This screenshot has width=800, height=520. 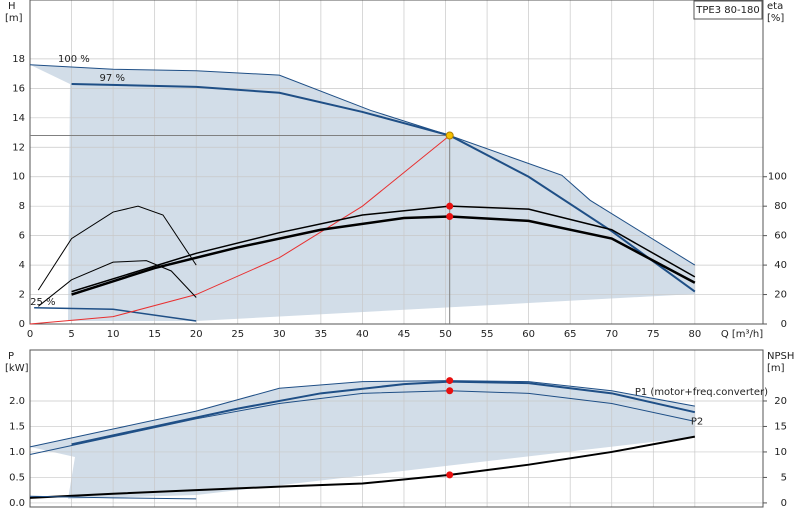 I want to click on x-tick-label: 50, so click(x=445, y=334).